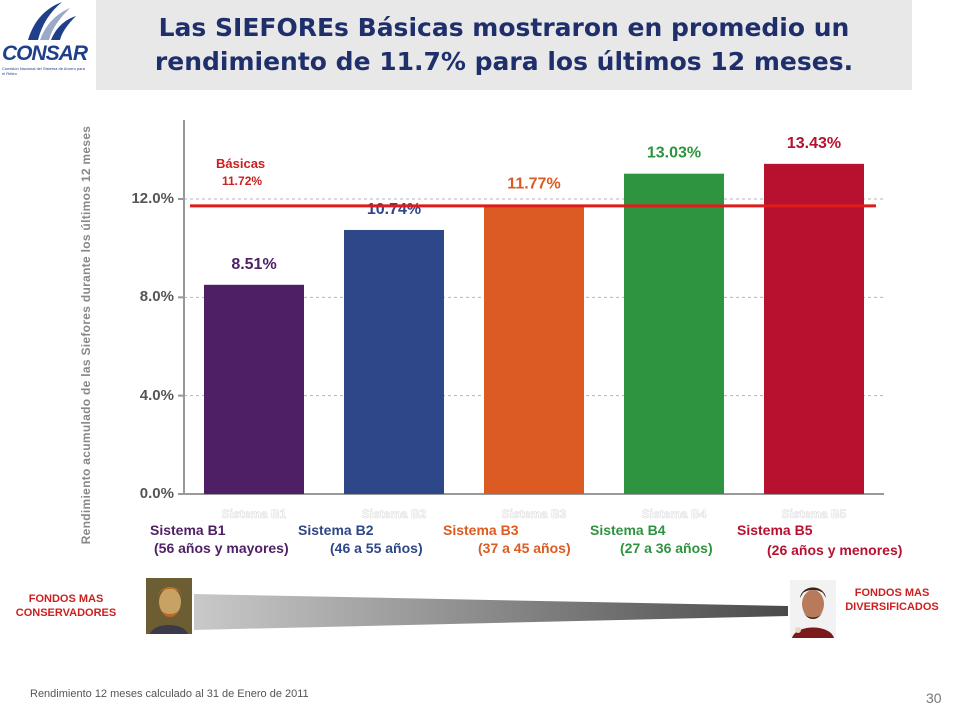 The height and width of the screenshot is (720, 960). Describe the element at coordinates (152, 198) in the screenshot. I see `y-tick-label: 12.0%` at that location.